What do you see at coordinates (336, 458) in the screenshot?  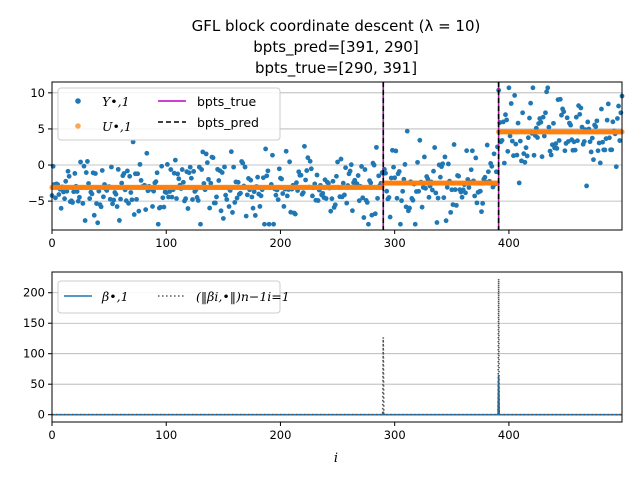 I see `bottom-x-axis-label: i` at bounding box center [336, 458].